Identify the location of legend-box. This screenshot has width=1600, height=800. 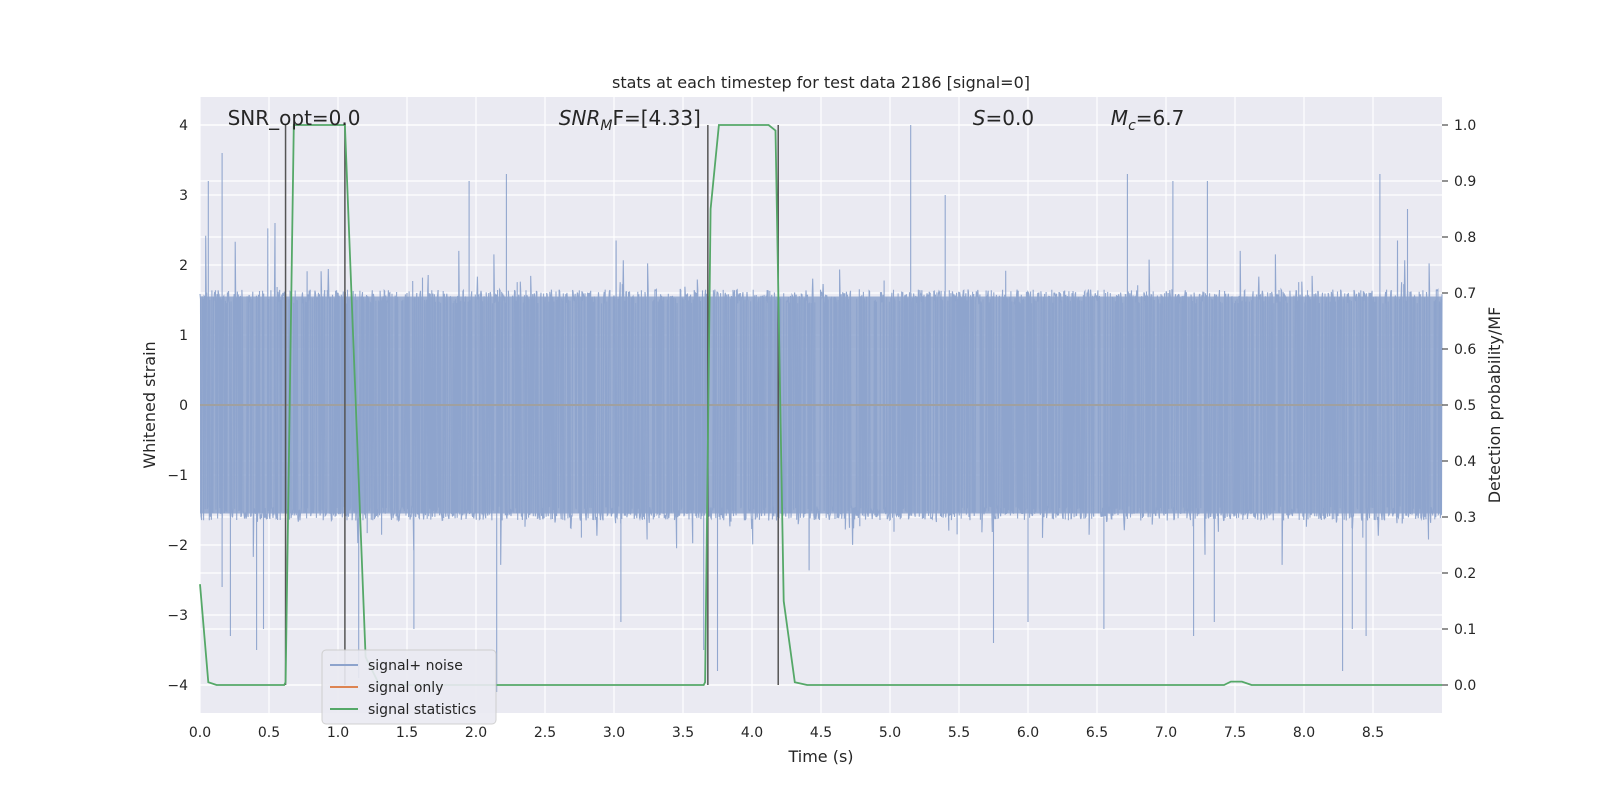
(409, 687).